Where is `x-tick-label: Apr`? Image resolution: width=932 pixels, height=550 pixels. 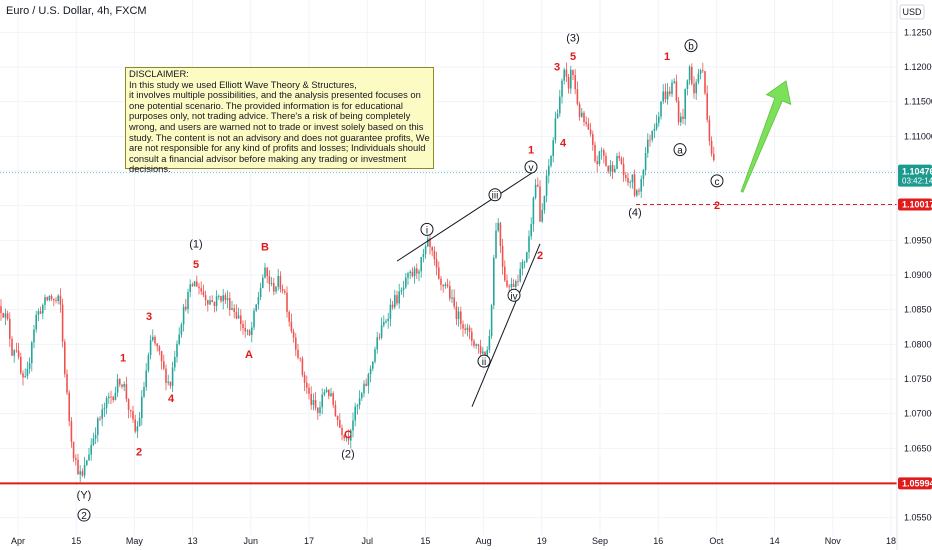 x-tick-label: Apr is located at coordinates (18, 541).